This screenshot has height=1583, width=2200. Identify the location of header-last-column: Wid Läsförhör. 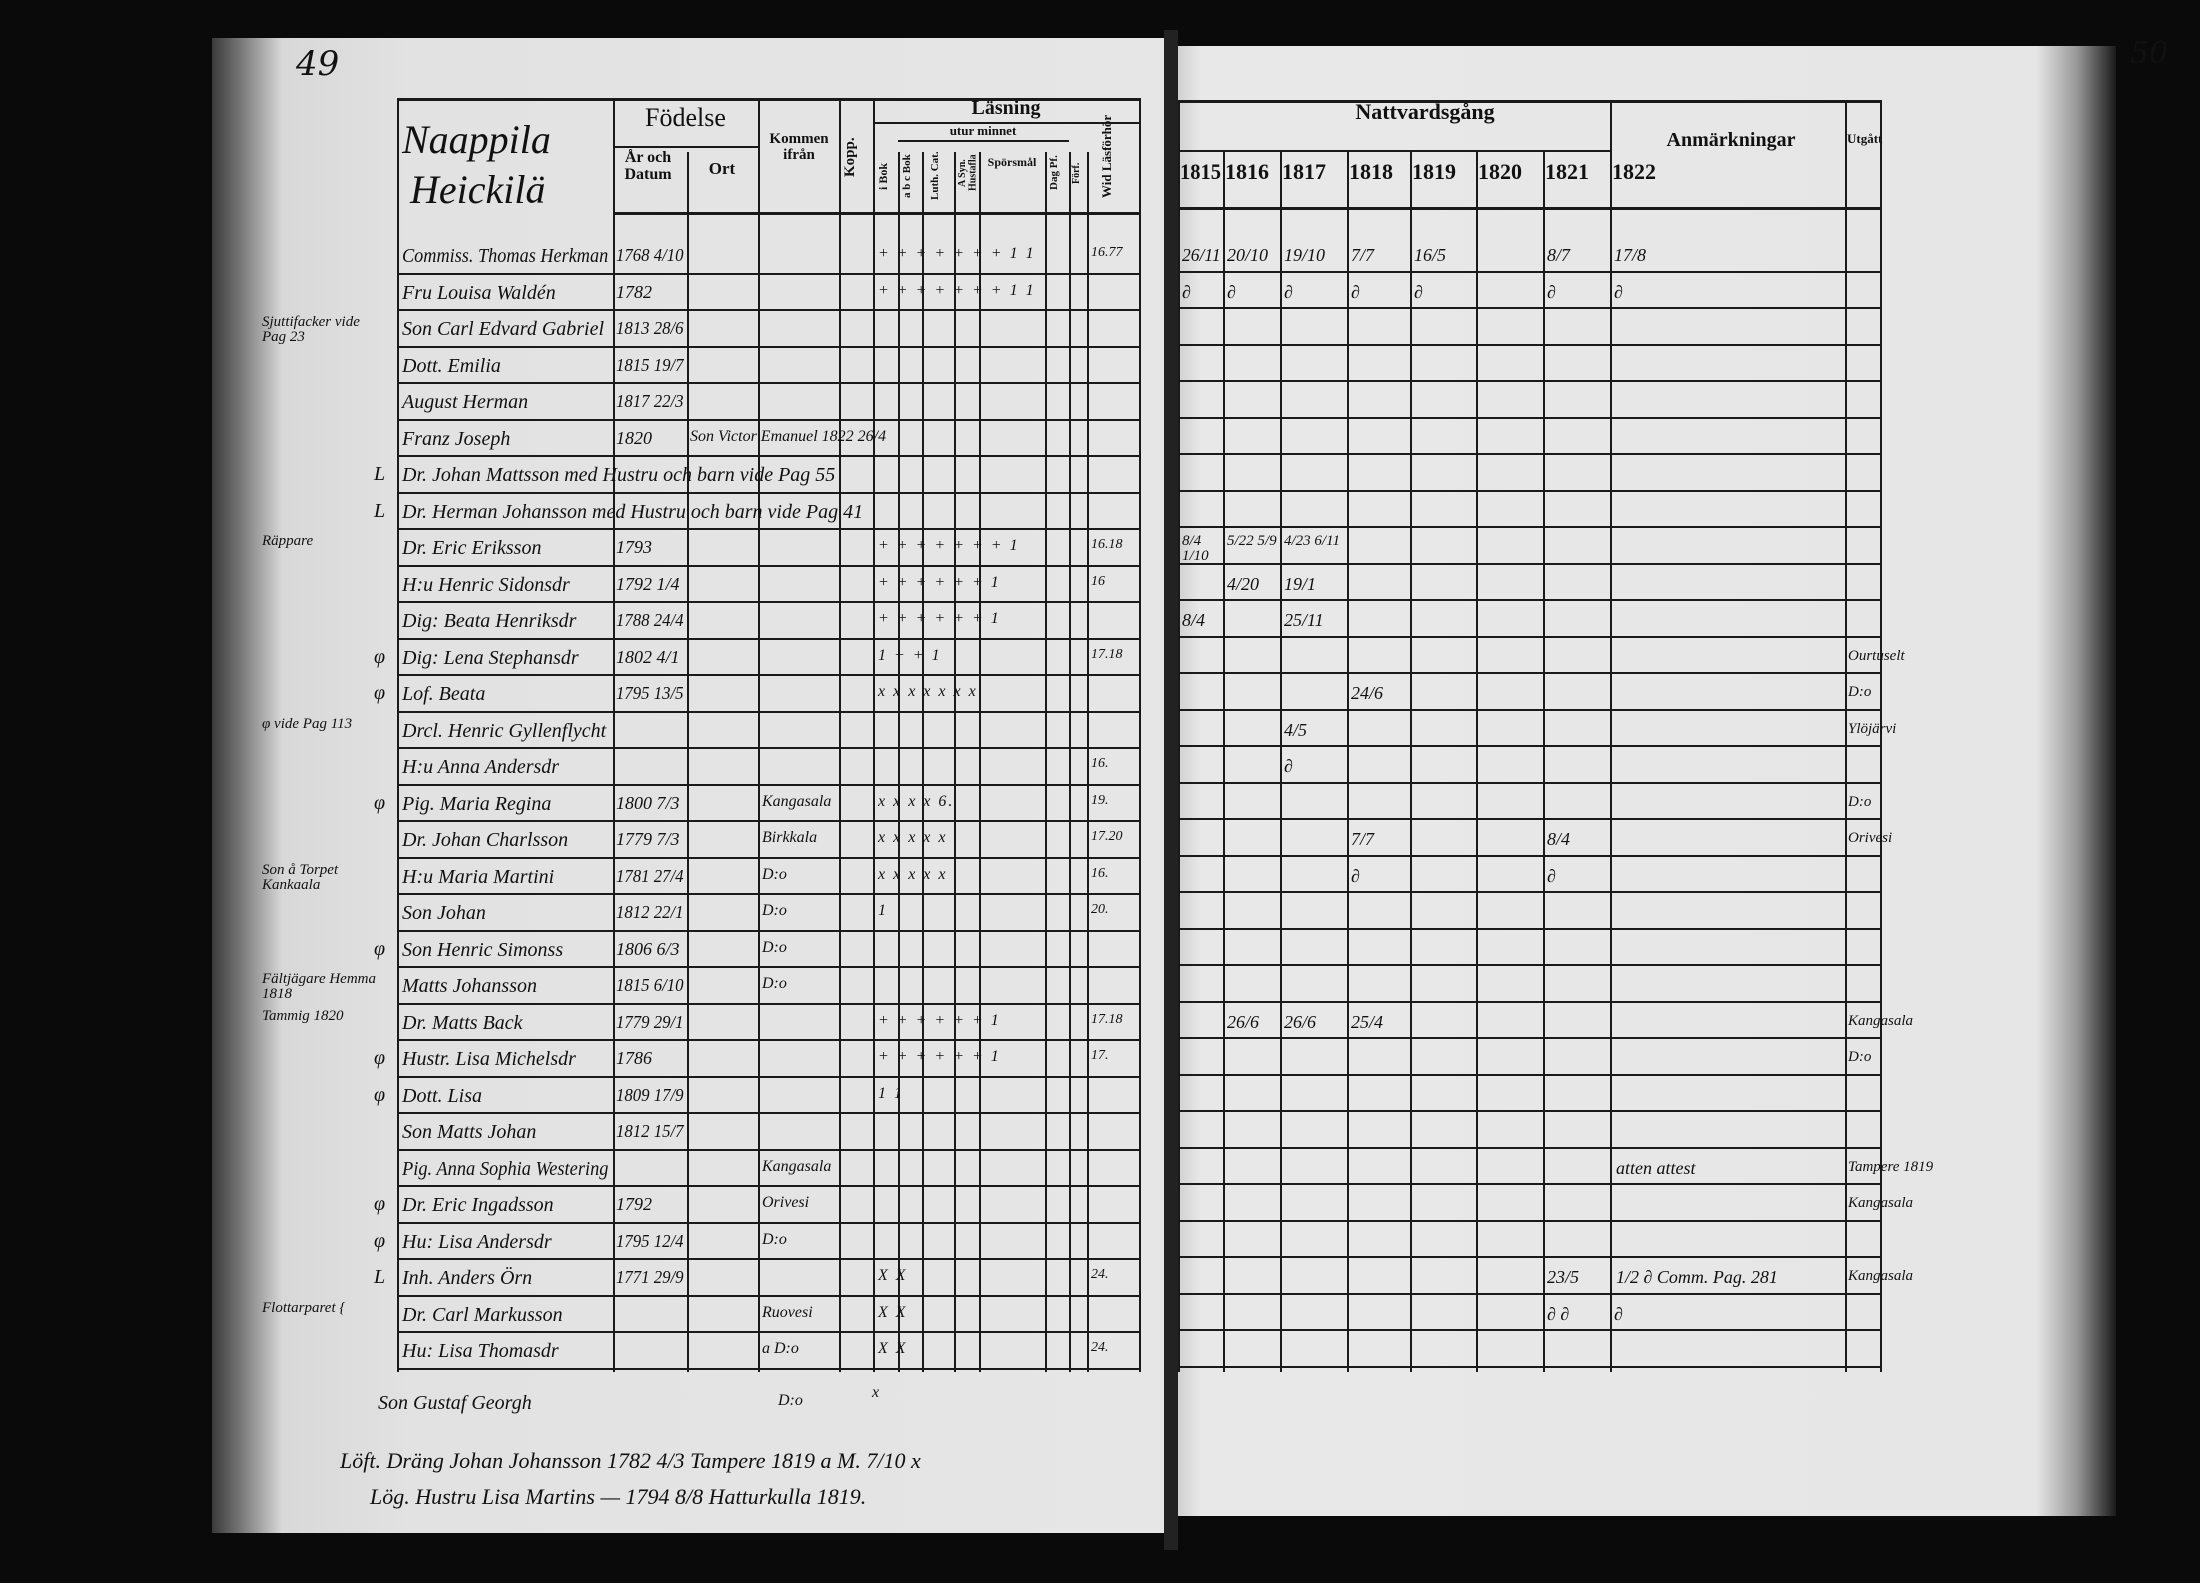
(1106, 156).